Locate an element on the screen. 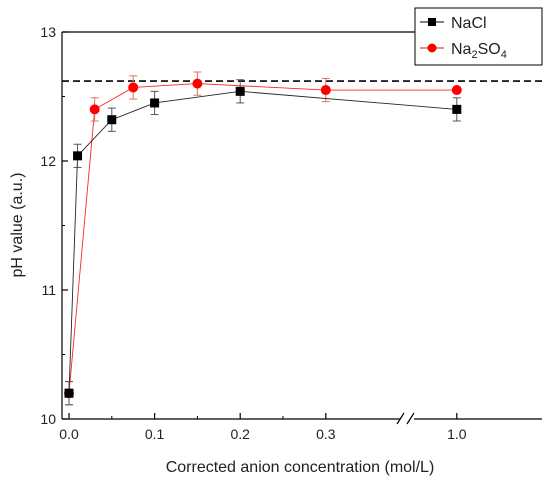  legend-item-na2so4: Na2SO4 is located at coordinates (463, 51).